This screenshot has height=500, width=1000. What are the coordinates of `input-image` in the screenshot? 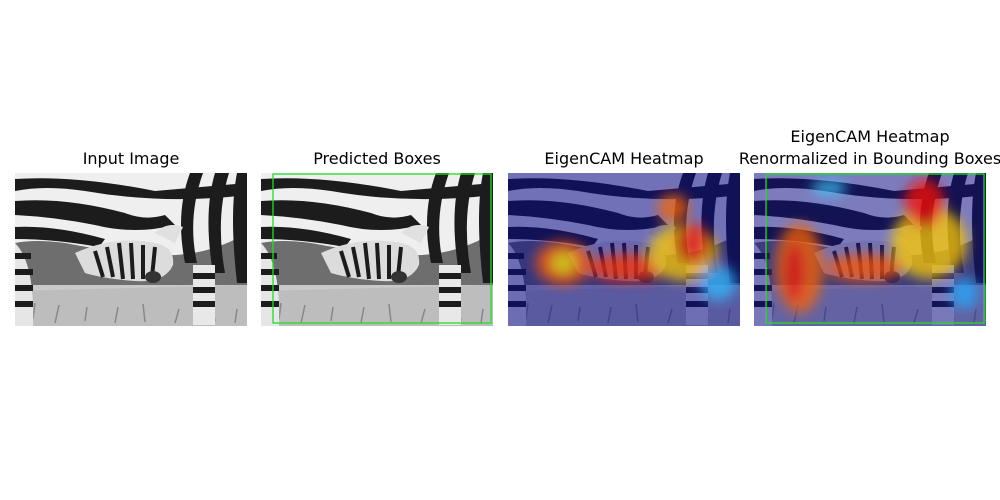 It's located at (131, 249).